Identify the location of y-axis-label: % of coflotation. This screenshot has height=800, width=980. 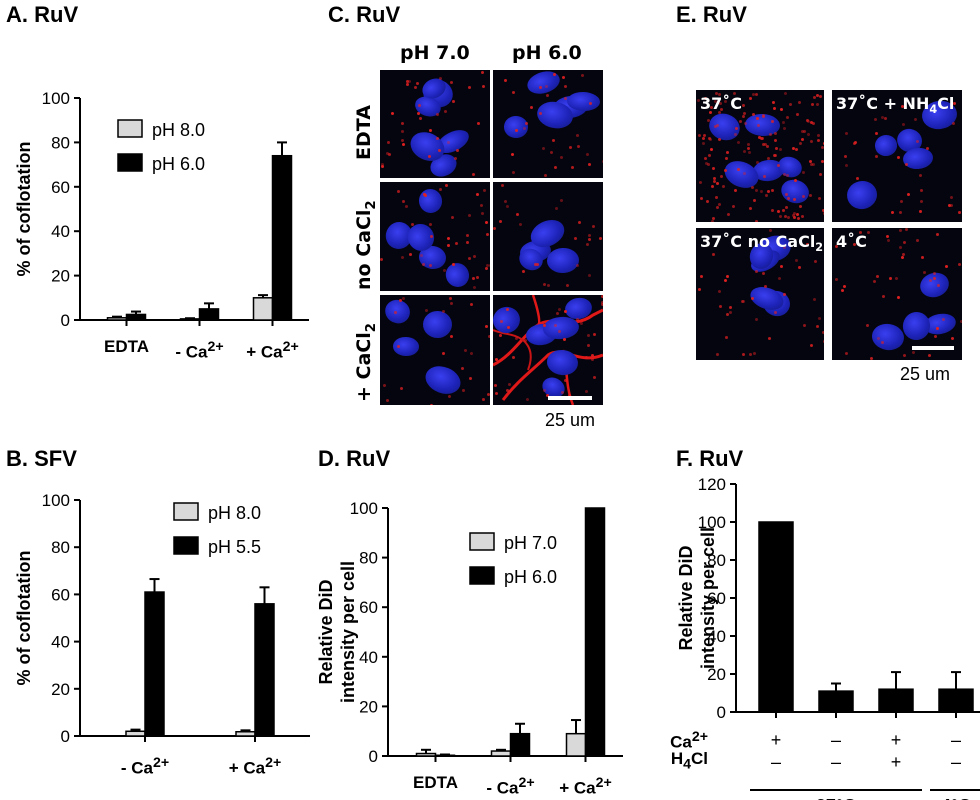
(24, 209).